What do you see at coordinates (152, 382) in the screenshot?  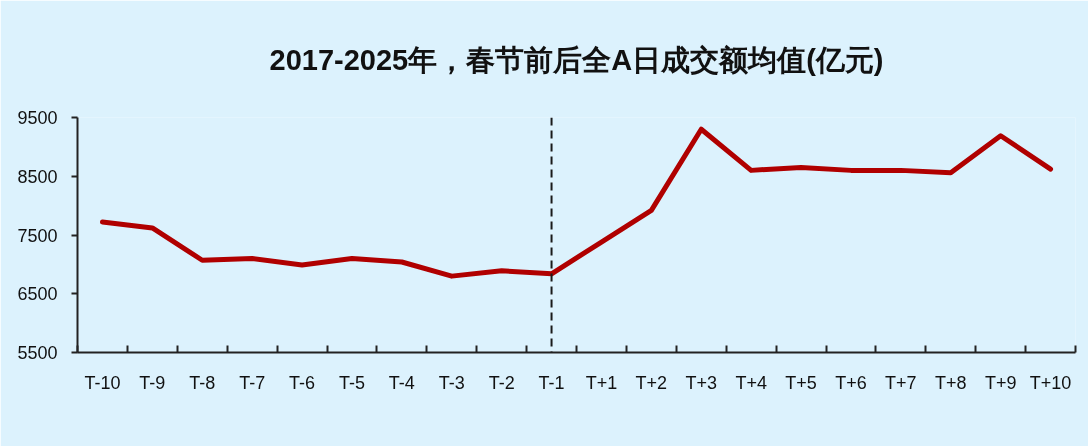 I see `x-tick-label: T-9` at bounding box center [152, 382].